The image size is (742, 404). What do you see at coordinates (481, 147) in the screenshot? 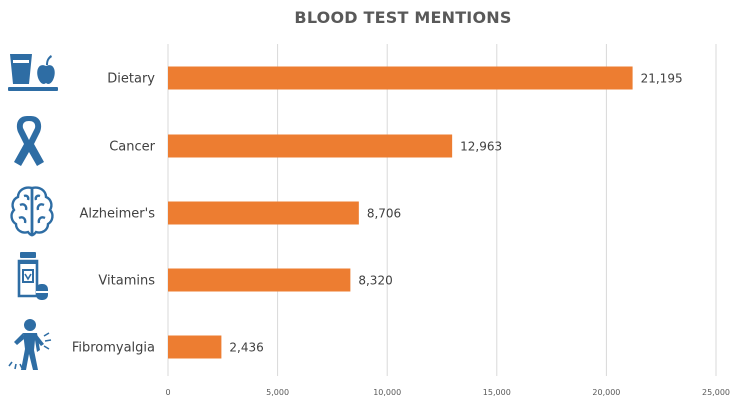
I see `data-label-1: 12,963` at bounding box center [481, 147].